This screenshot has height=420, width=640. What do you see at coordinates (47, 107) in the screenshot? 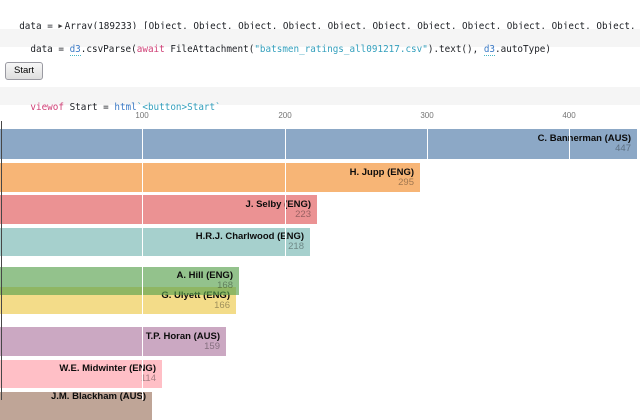
I see `token-viewof-keyword: viewof` at bounding box center [47, 107].